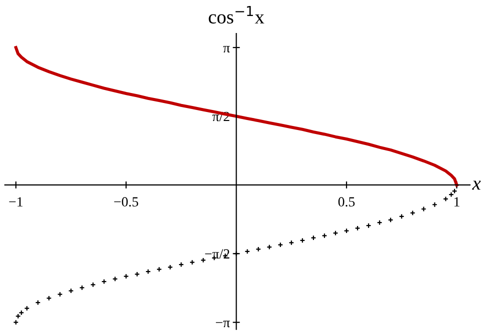  I want to click on x-tick-label: 1, so click(457, 201).